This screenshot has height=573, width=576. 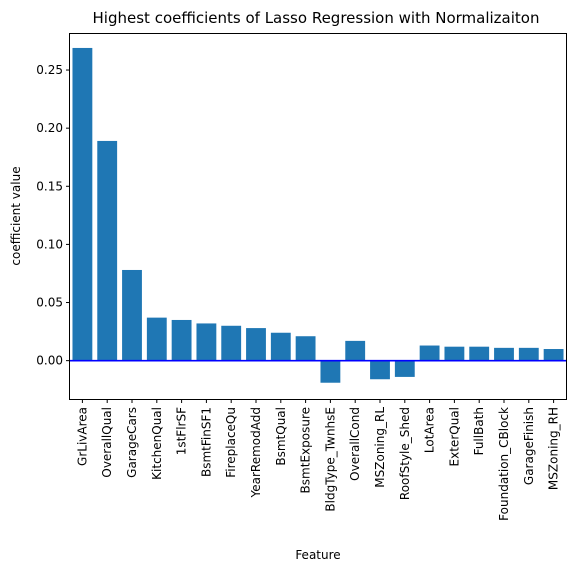 I want to click on x-tick-label: BsmtQual, so click(x=281, y=436).